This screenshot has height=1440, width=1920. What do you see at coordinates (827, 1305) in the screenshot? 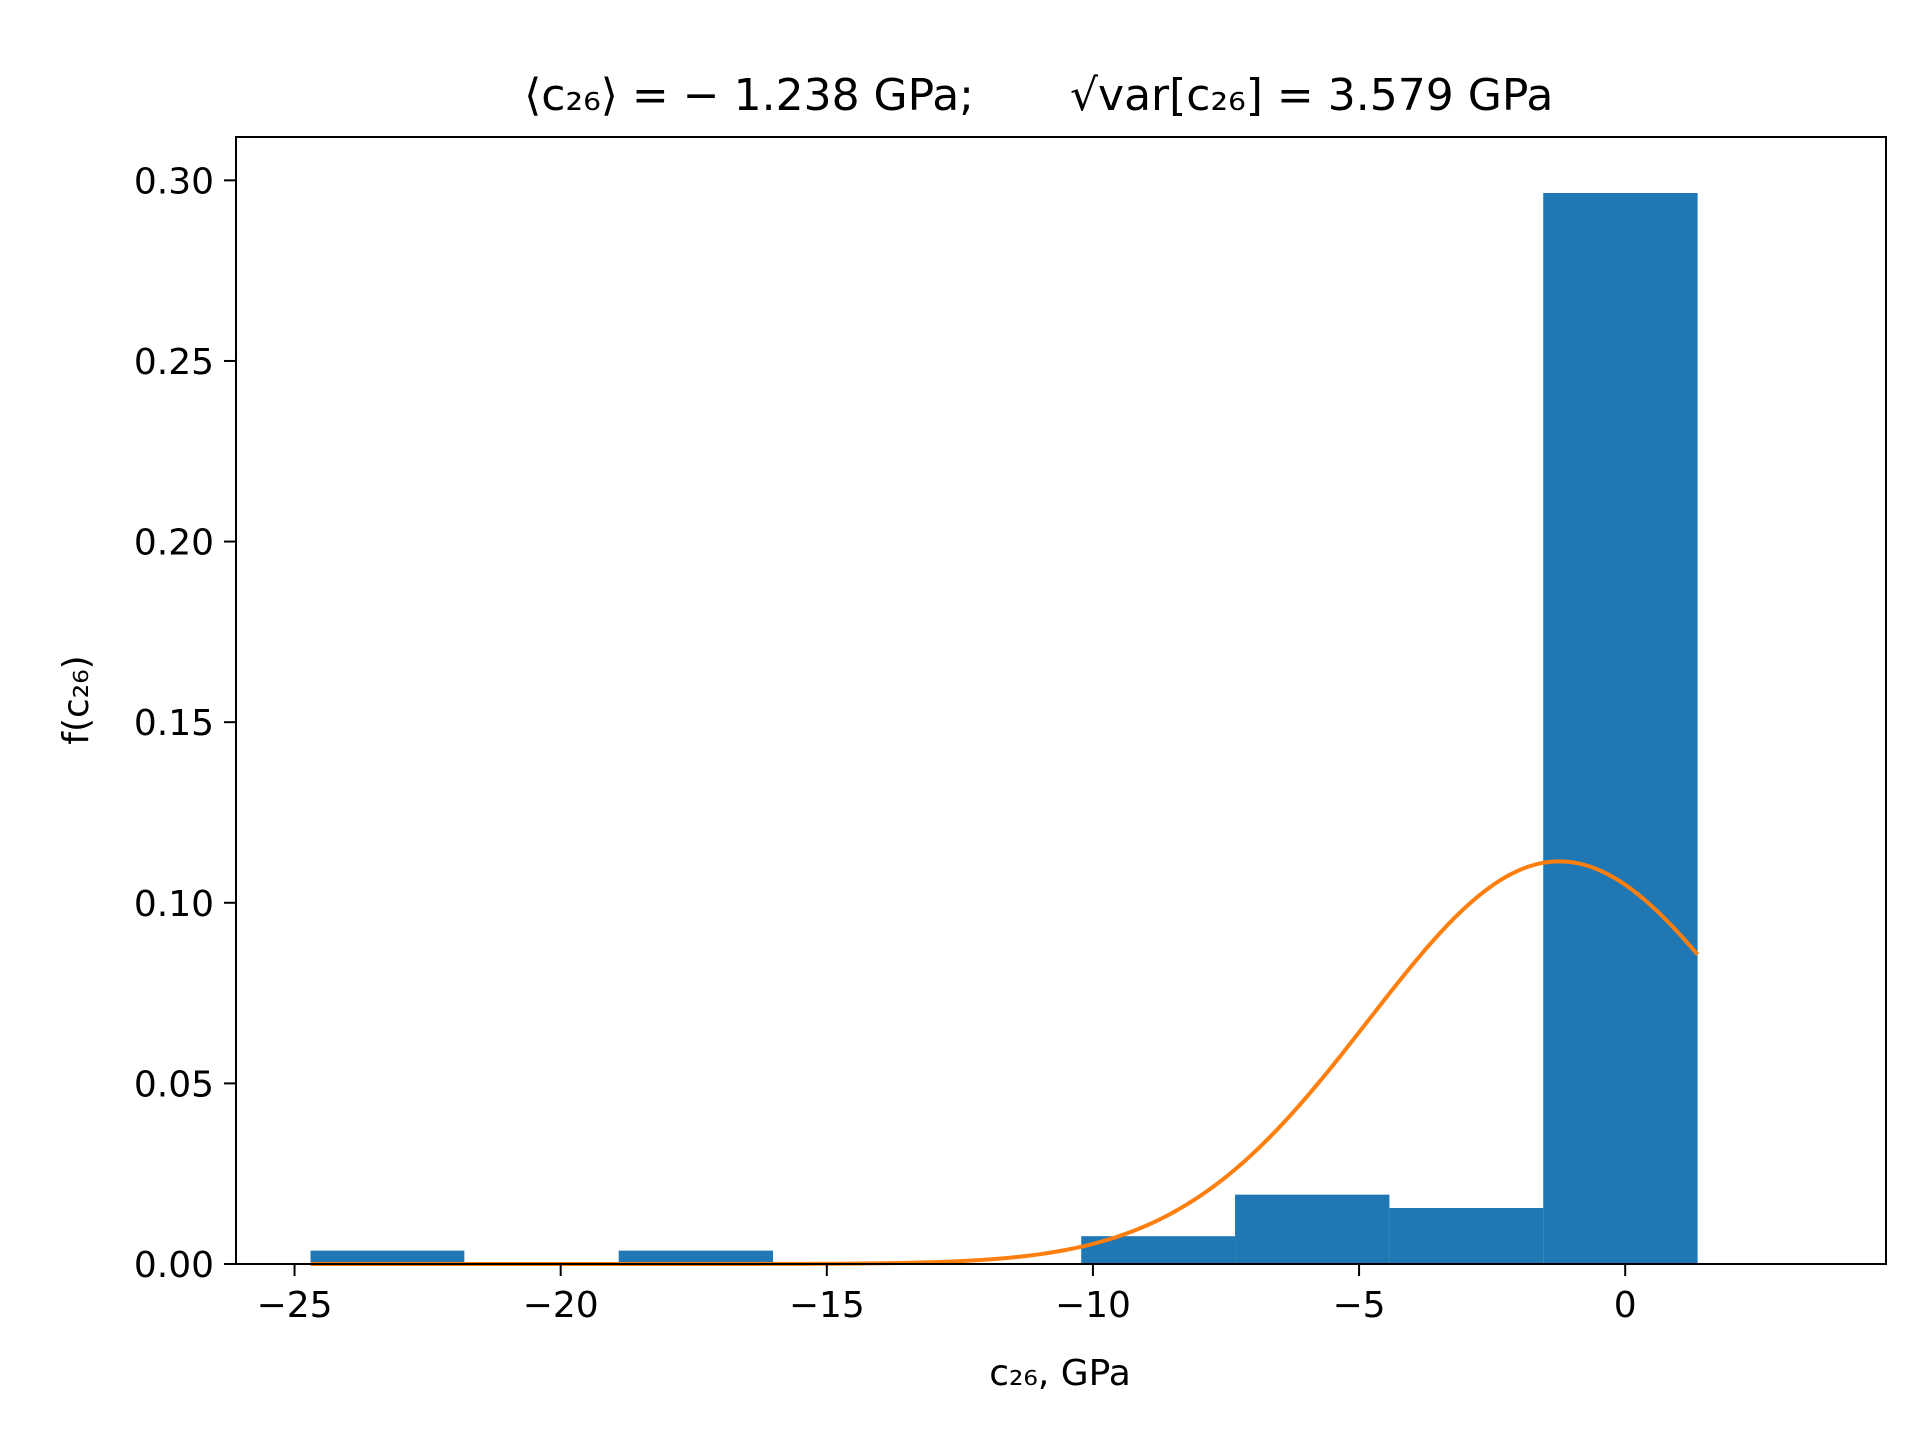
I see `x-tick-label: −15` at bounding box center [827, 1305].